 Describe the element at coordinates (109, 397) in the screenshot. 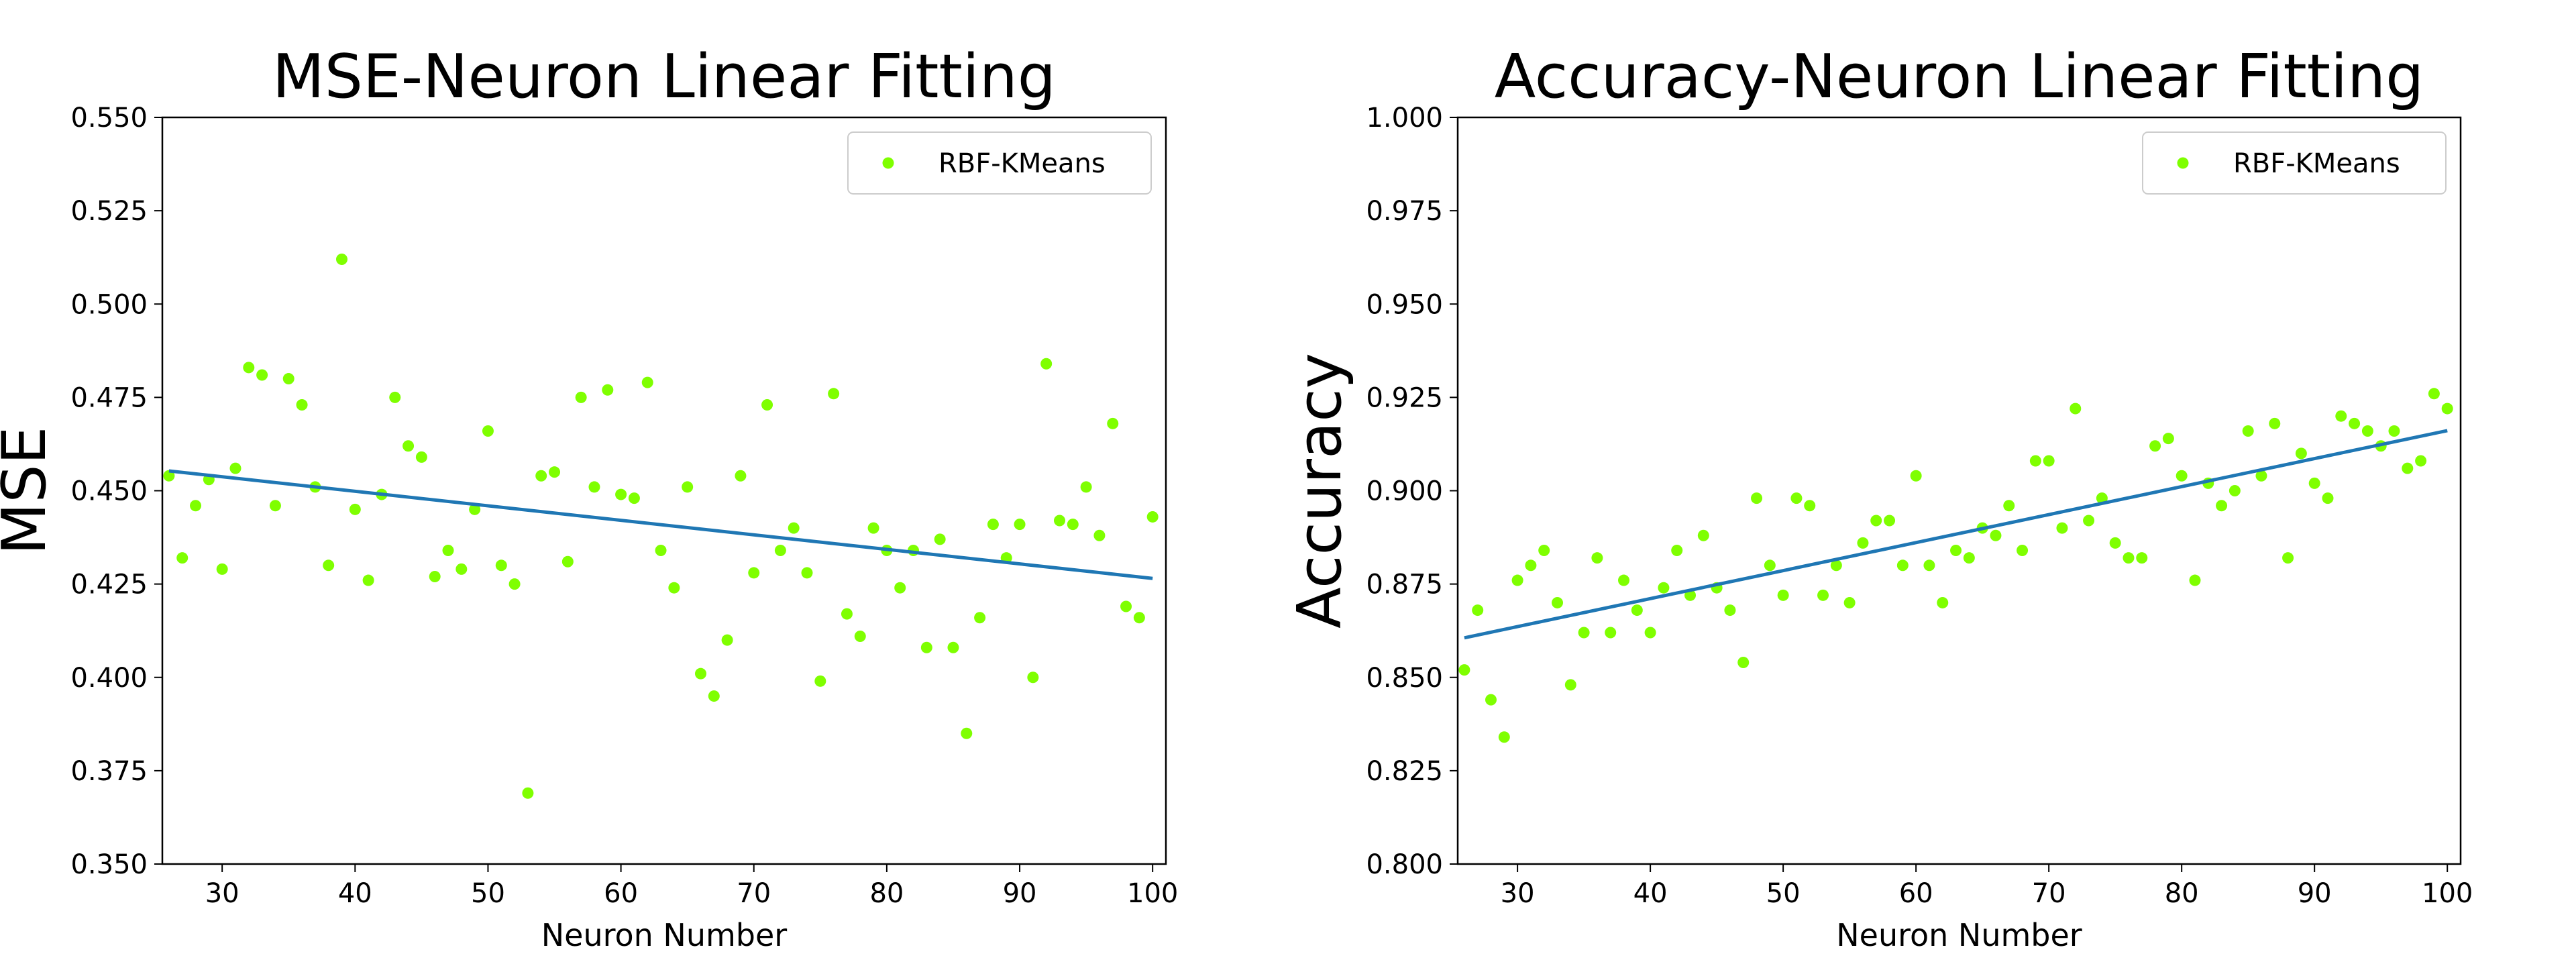

I see `y-tick-label: 0.475` at that location.